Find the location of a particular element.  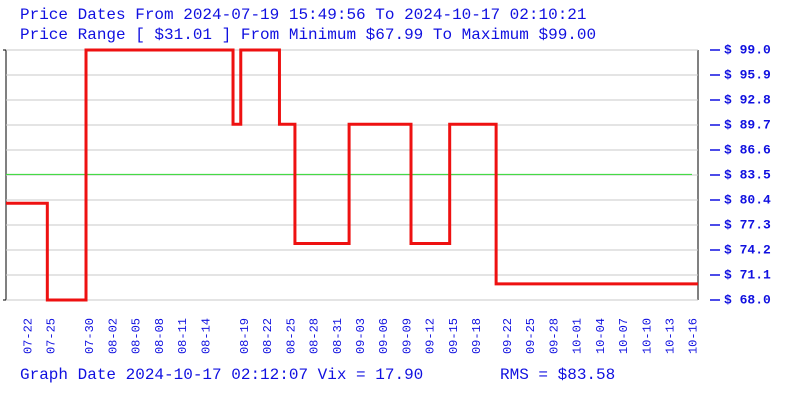

x-tick-label: 10-13 is located at coordinates (671, 336).